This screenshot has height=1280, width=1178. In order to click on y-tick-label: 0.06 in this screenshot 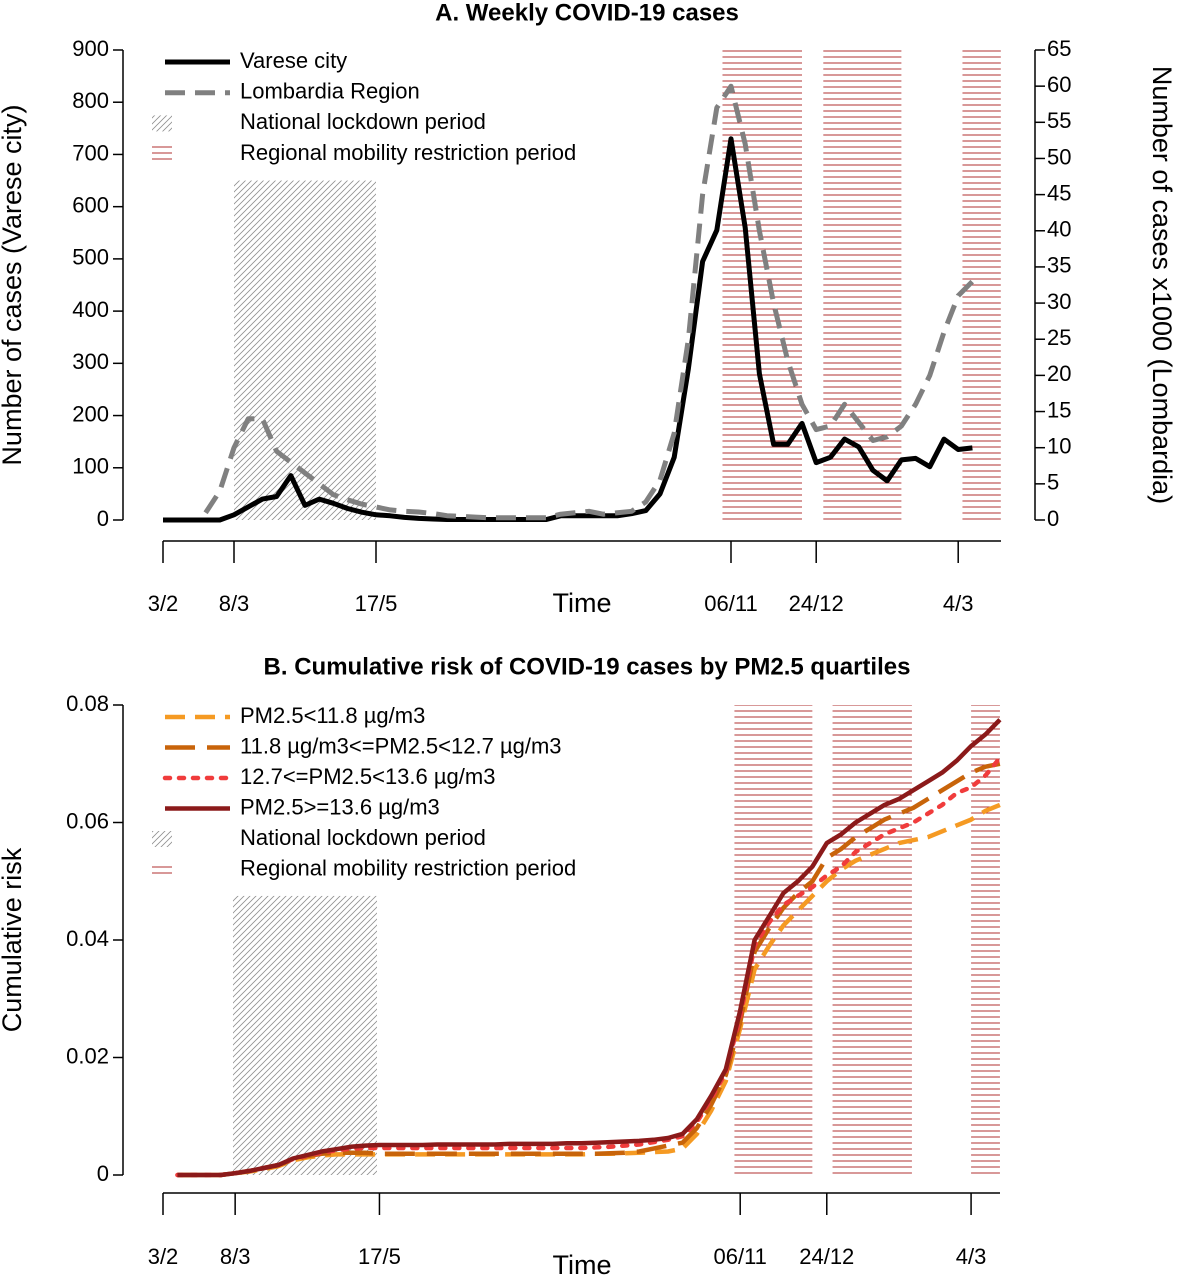, I will do `click(87, 820)`.